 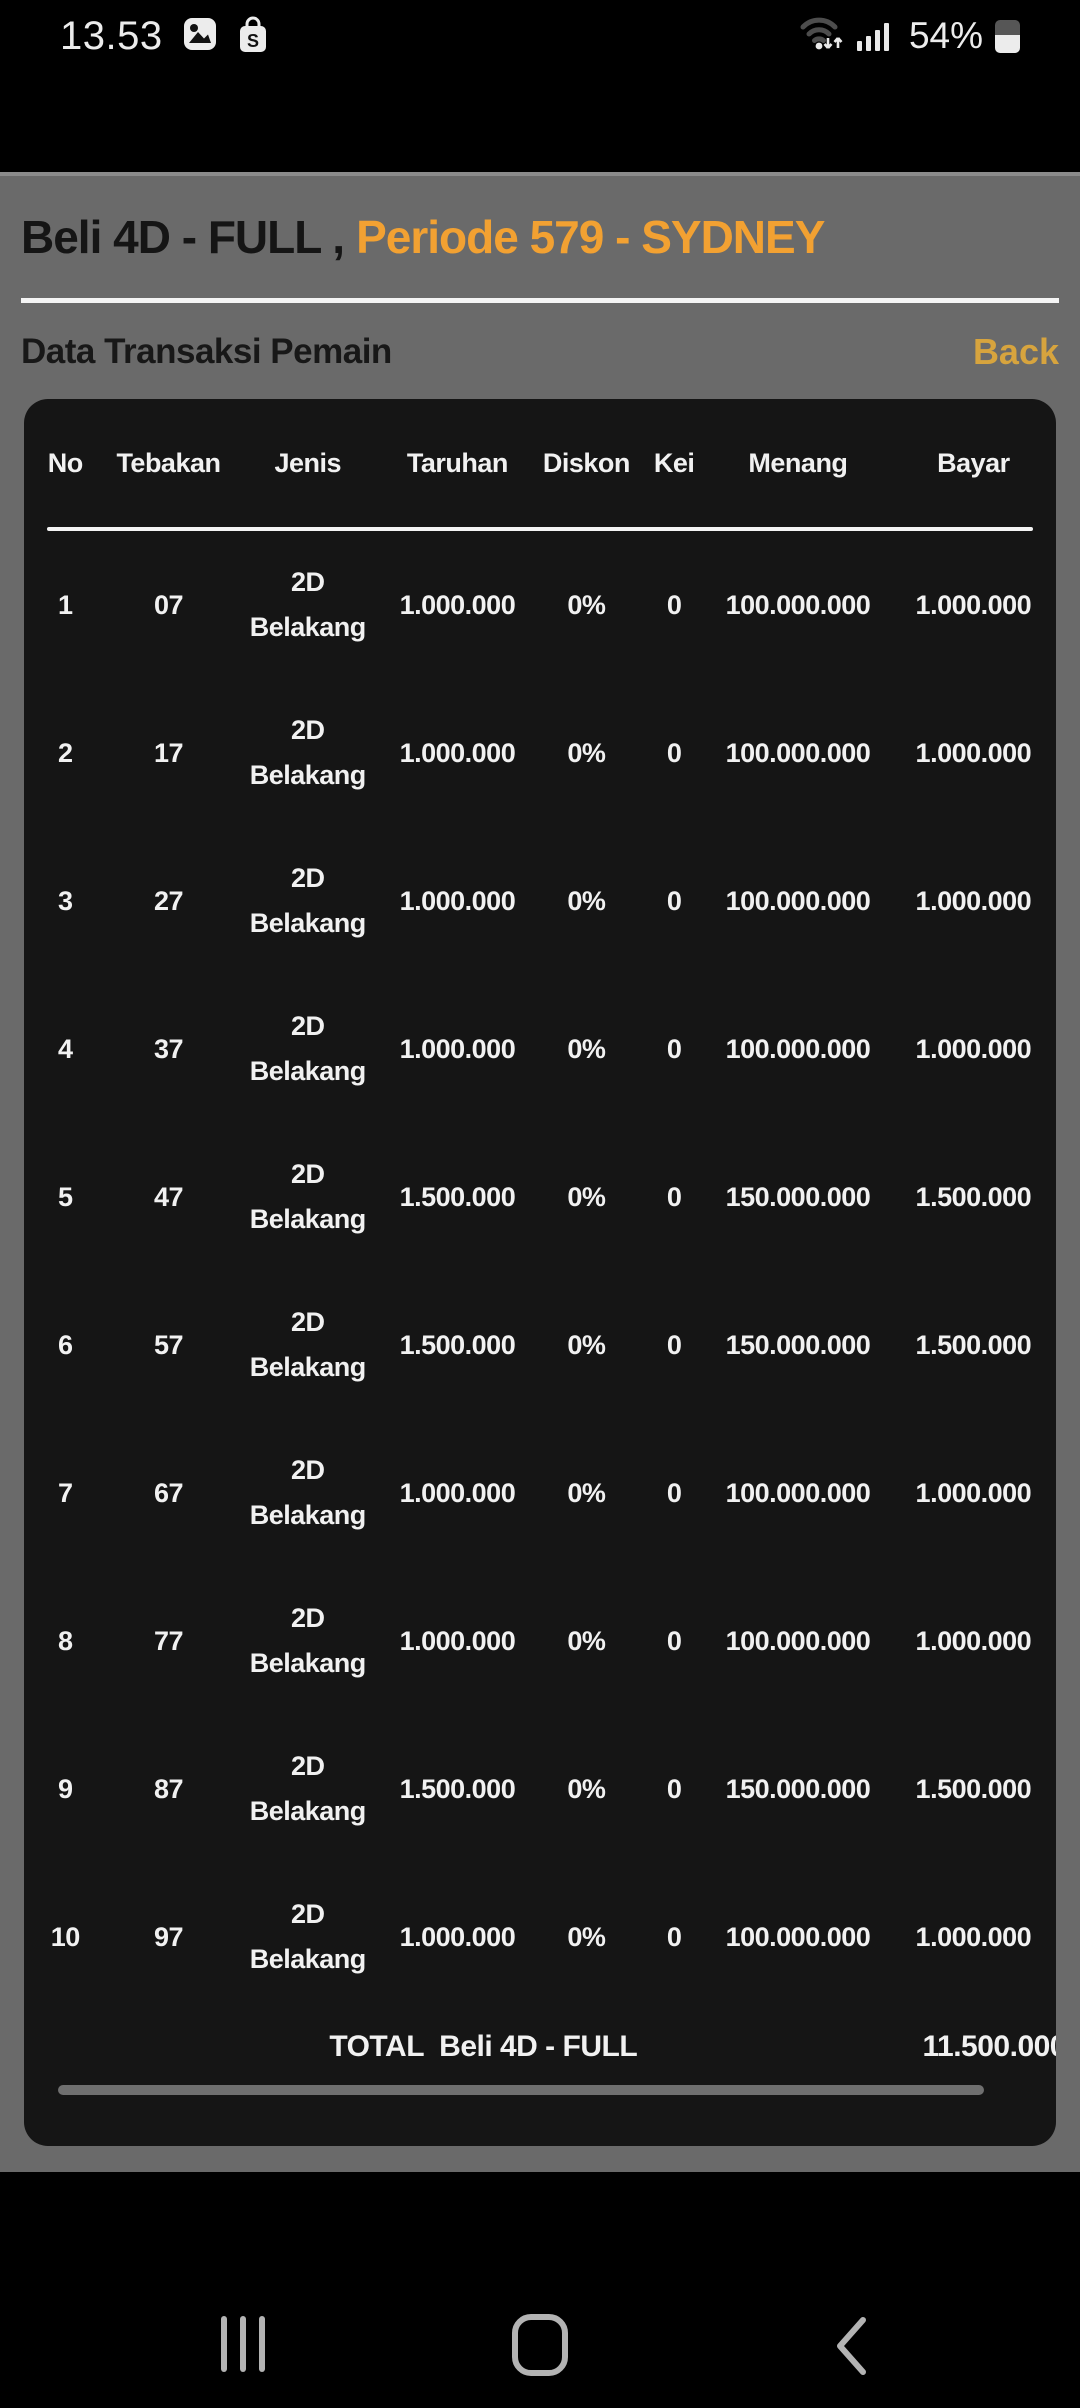 What do you see at coordinates (111, 35) in the screenshot?
I see `clock: 13.53` at bounding box center [111, 35].